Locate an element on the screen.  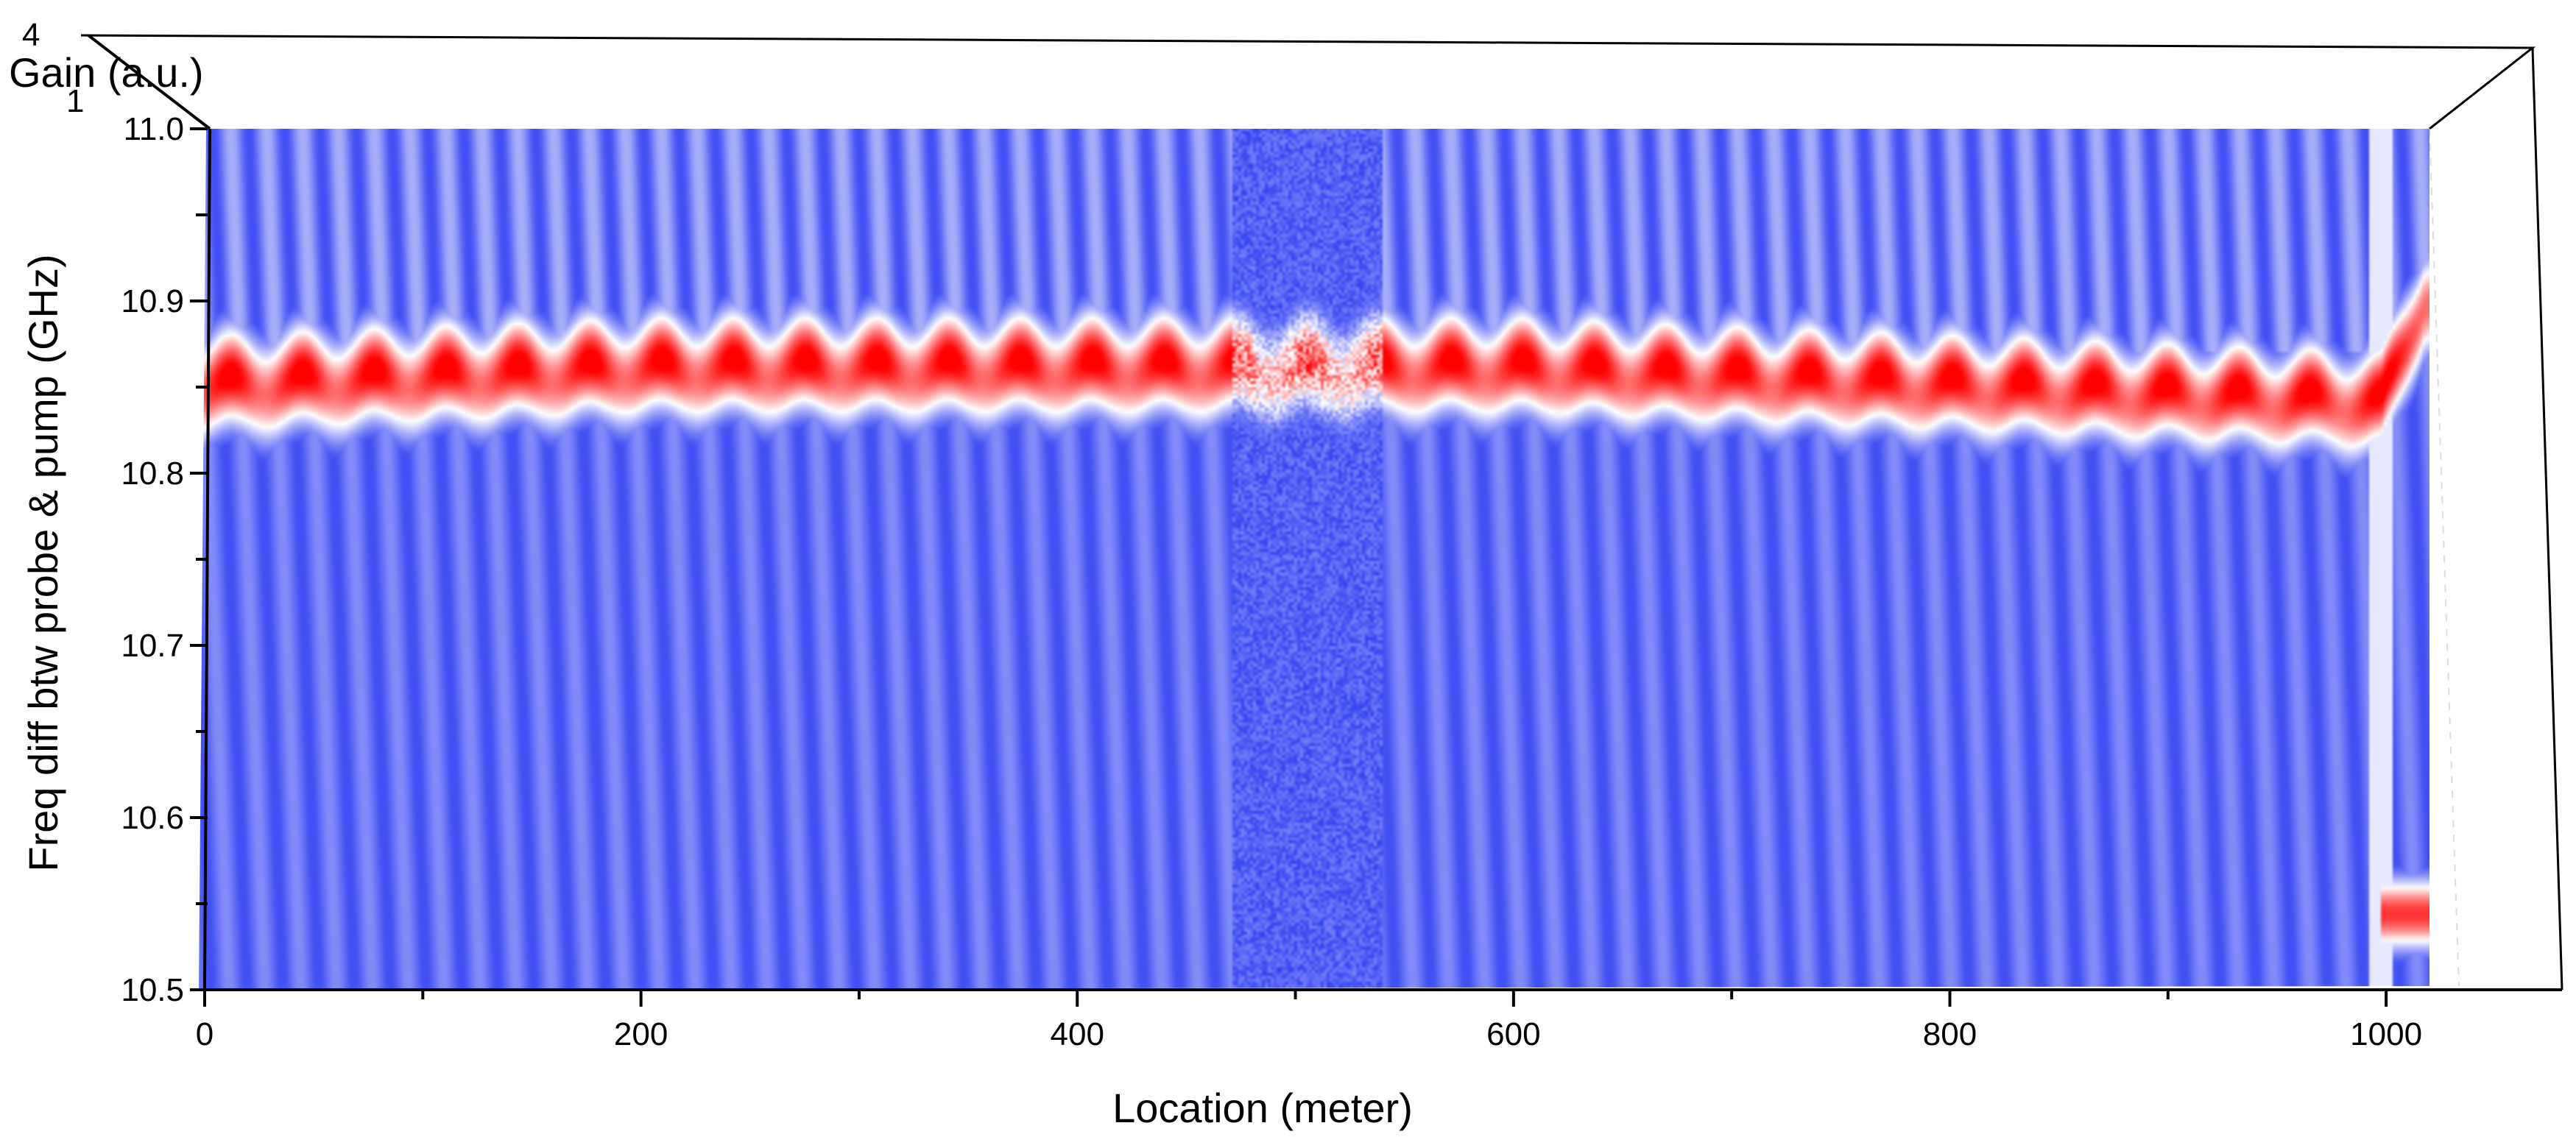
box-top-back-edge is located at coordinates (1308, 82).